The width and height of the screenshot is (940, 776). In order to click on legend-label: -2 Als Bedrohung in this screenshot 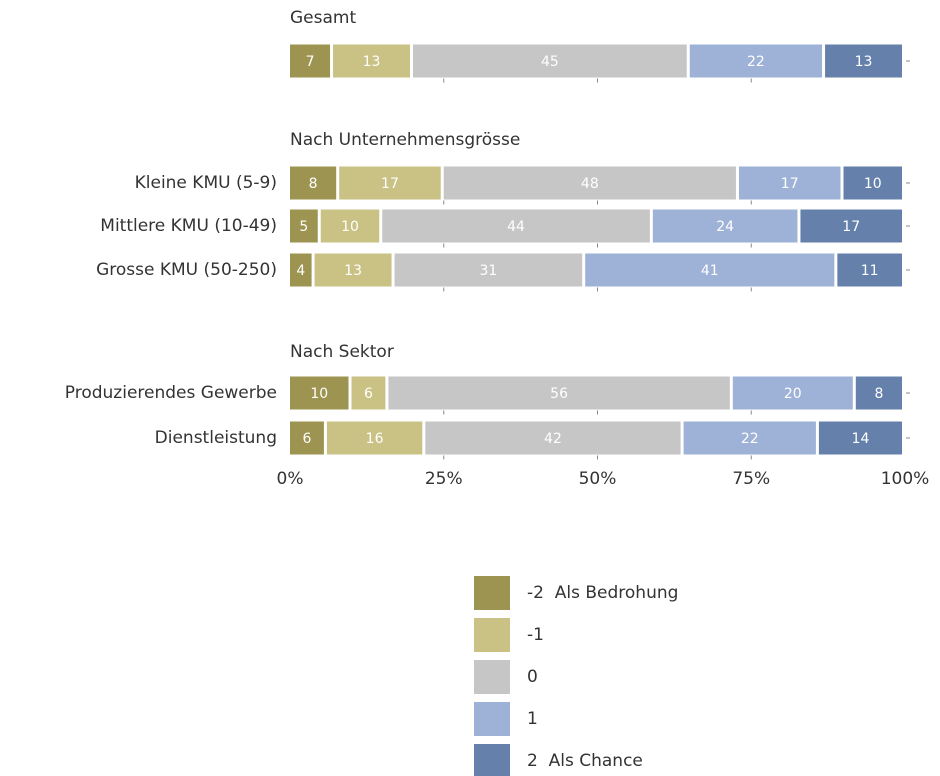, I will do `click(602, 593)`.